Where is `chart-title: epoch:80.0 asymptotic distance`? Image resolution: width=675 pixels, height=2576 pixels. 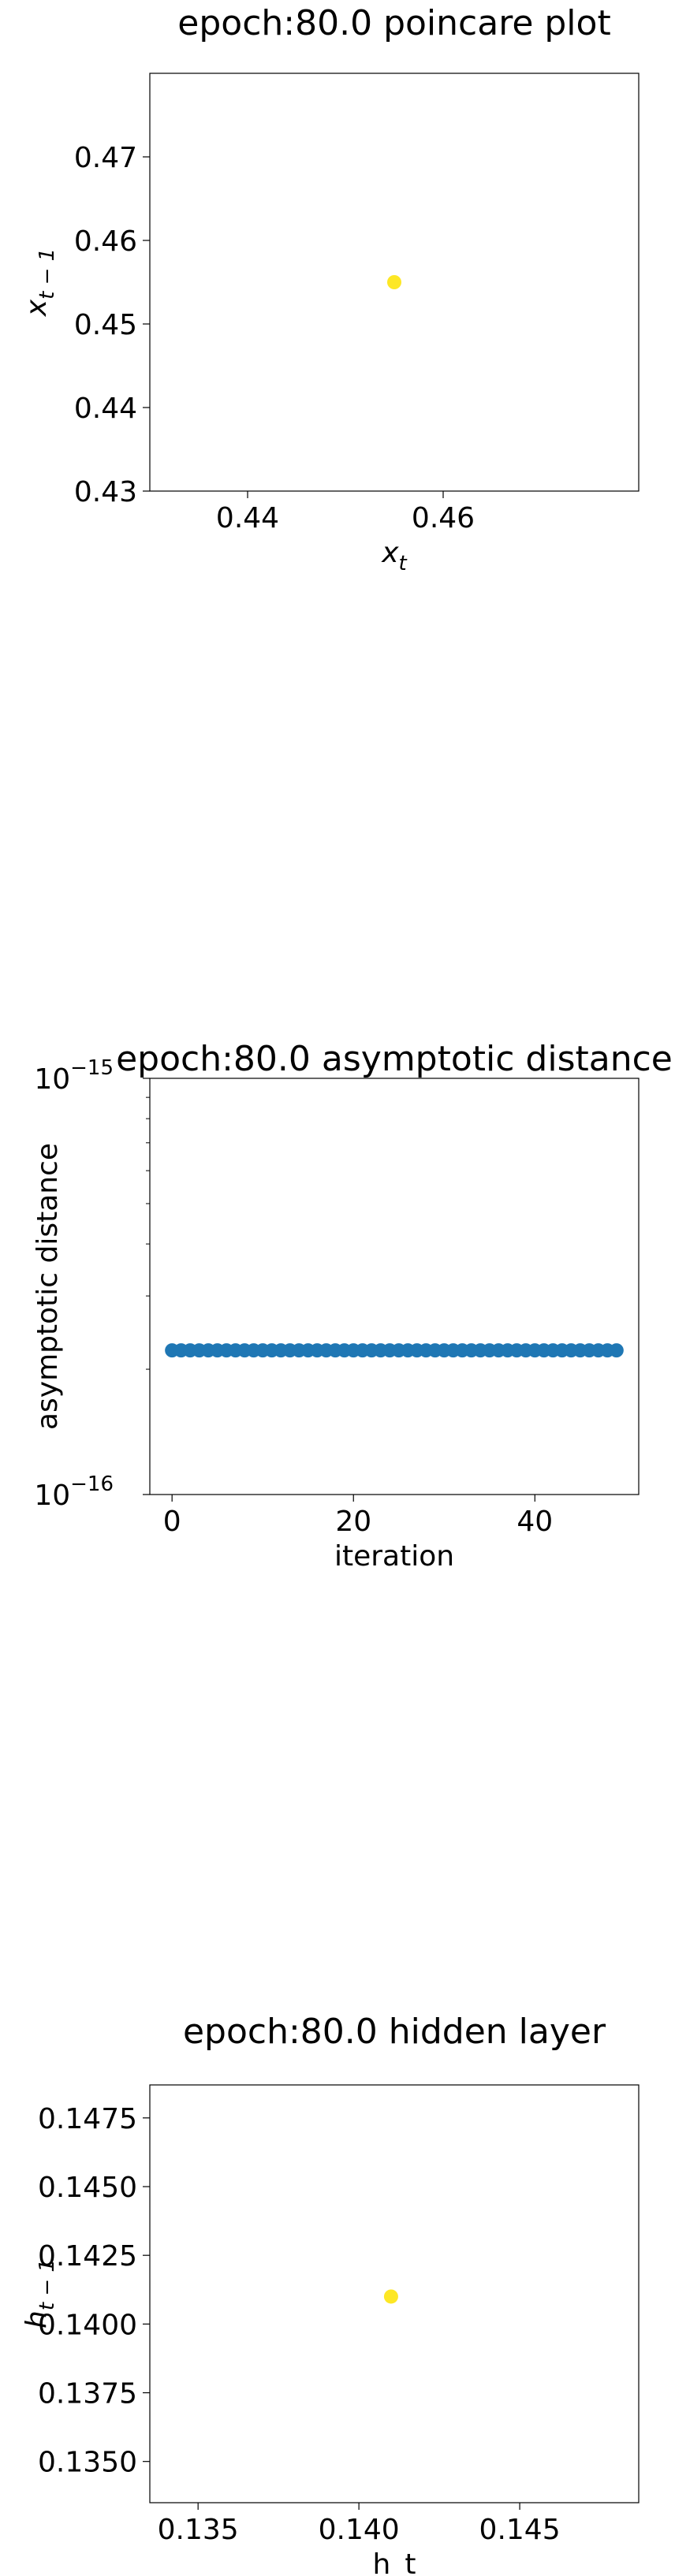 chart-title: epoch:80.0 asymptotic distance is located at coordinates (394, 1059).